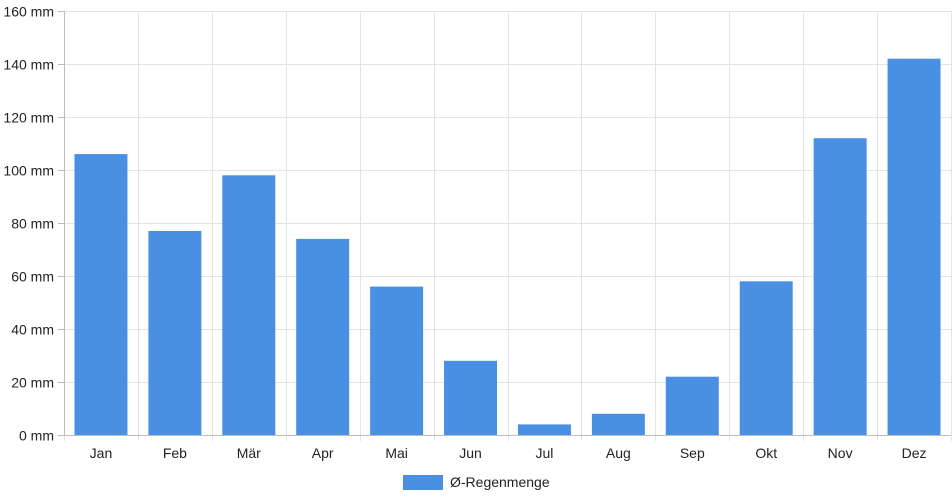 The image size is (952, 500). What do you see at coordinates (323, 336) in the screenshot?
I see `bar-apr` at bounding box center [323, 336].